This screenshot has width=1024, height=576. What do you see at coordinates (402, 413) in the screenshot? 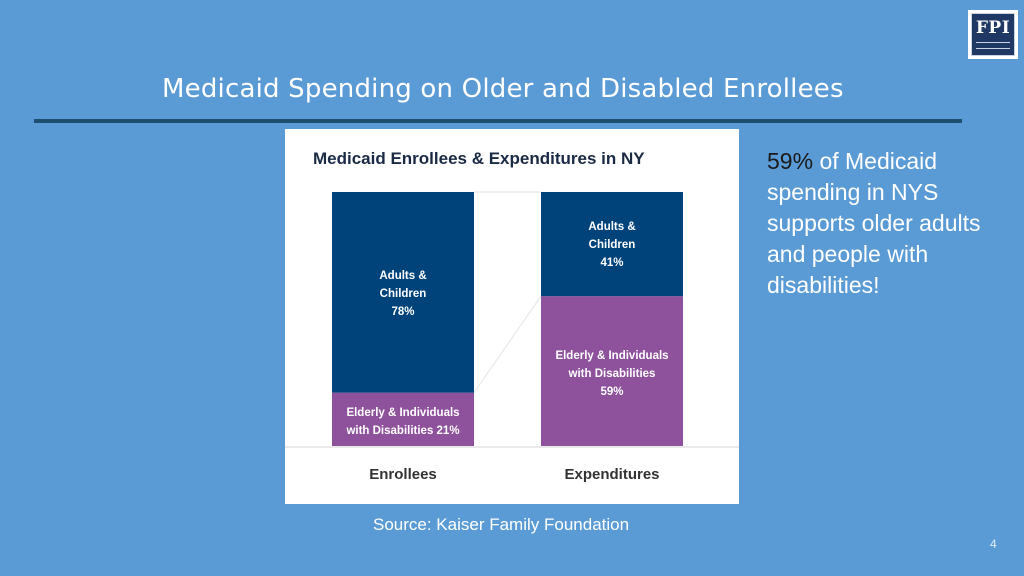
I see `label-elderly-enrollees-line-1: Elderly & Individuals` at bounding box center [402, 413].